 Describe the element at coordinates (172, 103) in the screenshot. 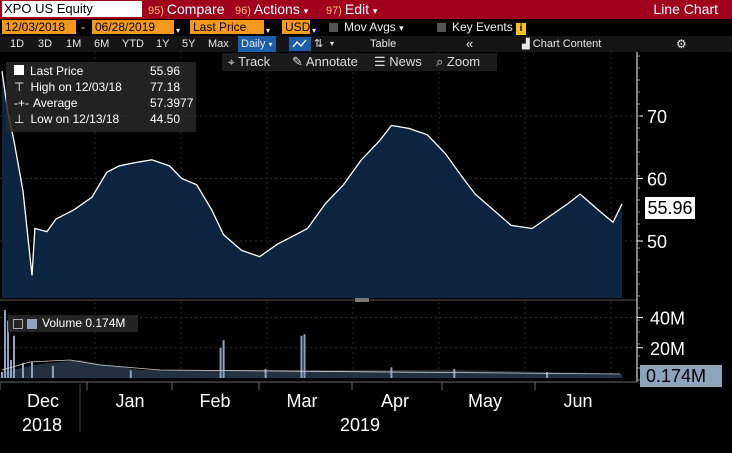

I see `legend-average-value: 57.3977` at that location.